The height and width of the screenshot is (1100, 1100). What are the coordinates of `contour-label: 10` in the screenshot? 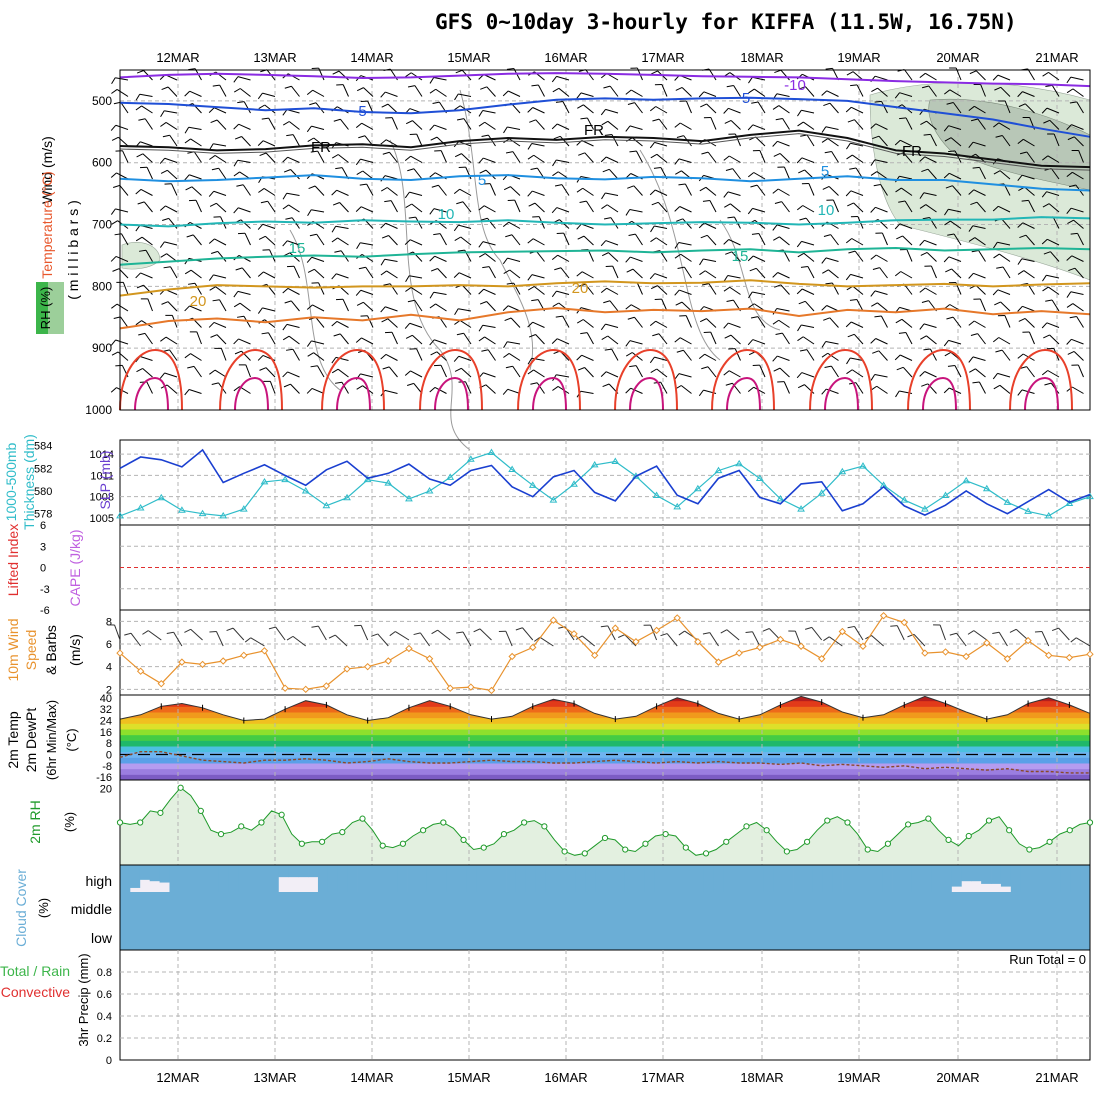 It's located at (826, 210).